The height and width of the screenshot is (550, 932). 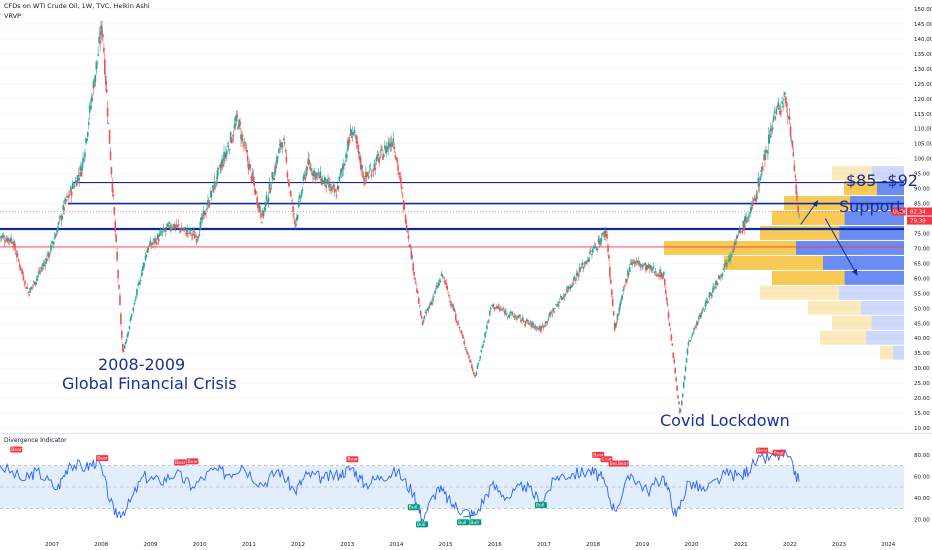 What do you see at coordinates (52, 545) in the screenshot?
I see `time-tick-label: 2007` at bounding box center [52, 545].